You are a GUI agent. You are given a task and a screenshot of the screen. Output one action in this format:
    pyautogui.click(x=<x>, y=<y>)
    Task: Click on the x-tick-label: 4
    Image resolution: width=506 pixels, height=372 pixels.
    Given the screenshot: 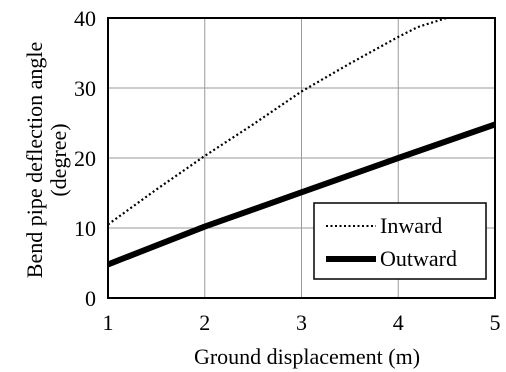 What is the action you would take?
    pyautogui.click(x=398, y=322)
    